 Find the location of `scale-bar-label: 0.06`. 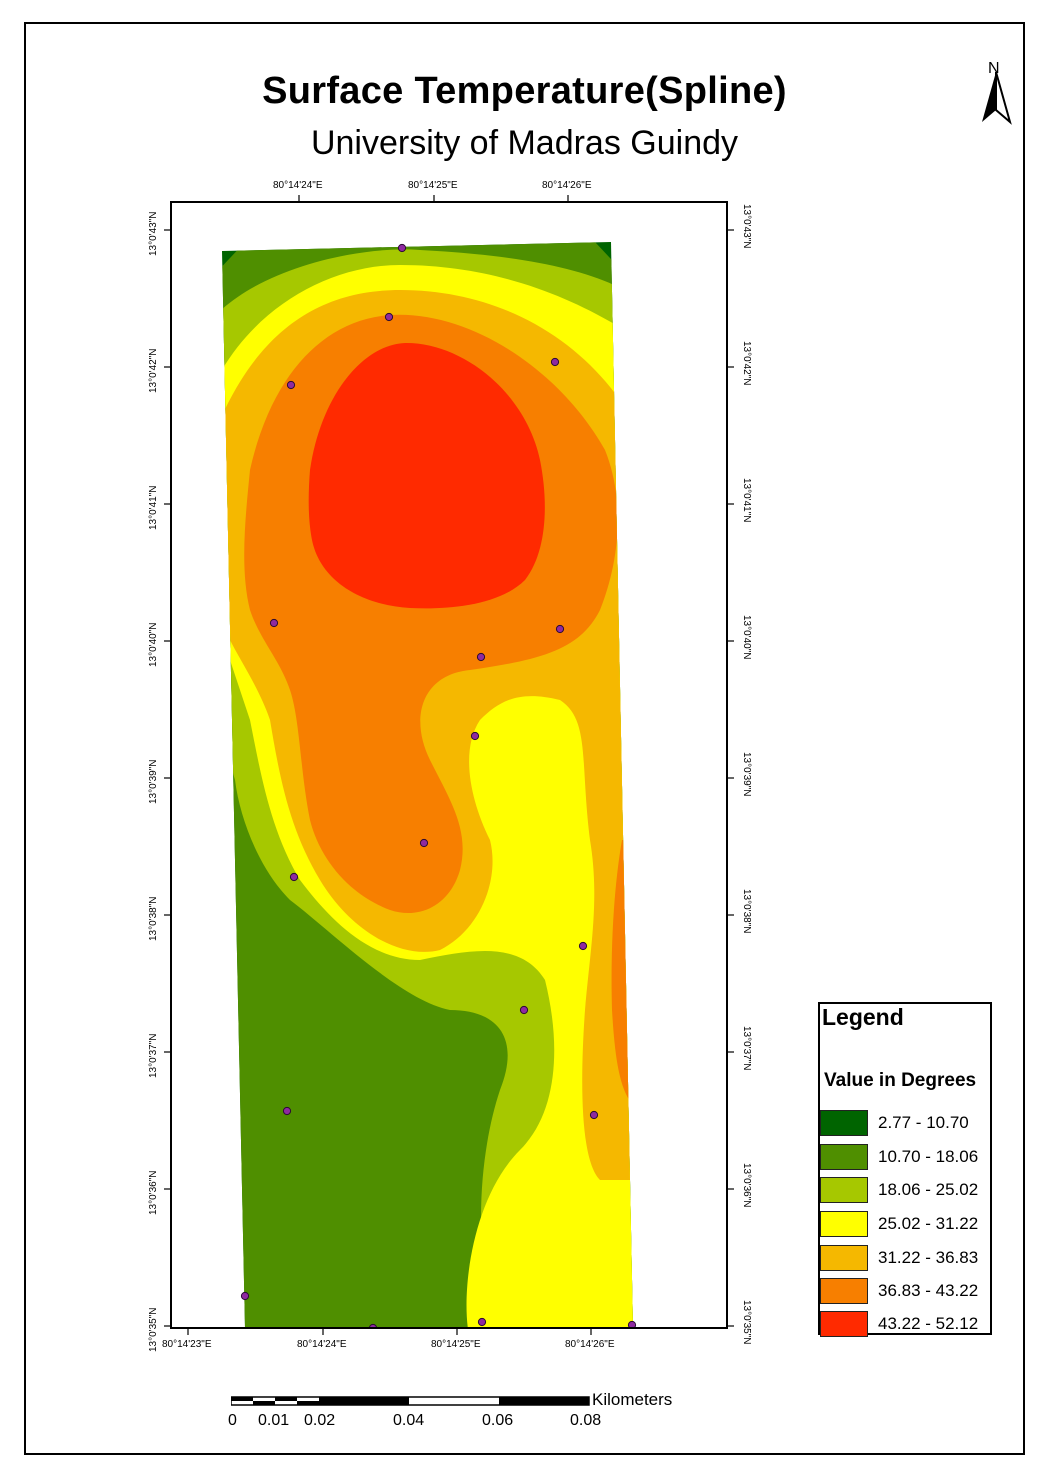

scale-bar-label: 0.06 is located at coordinates (498, 1420).